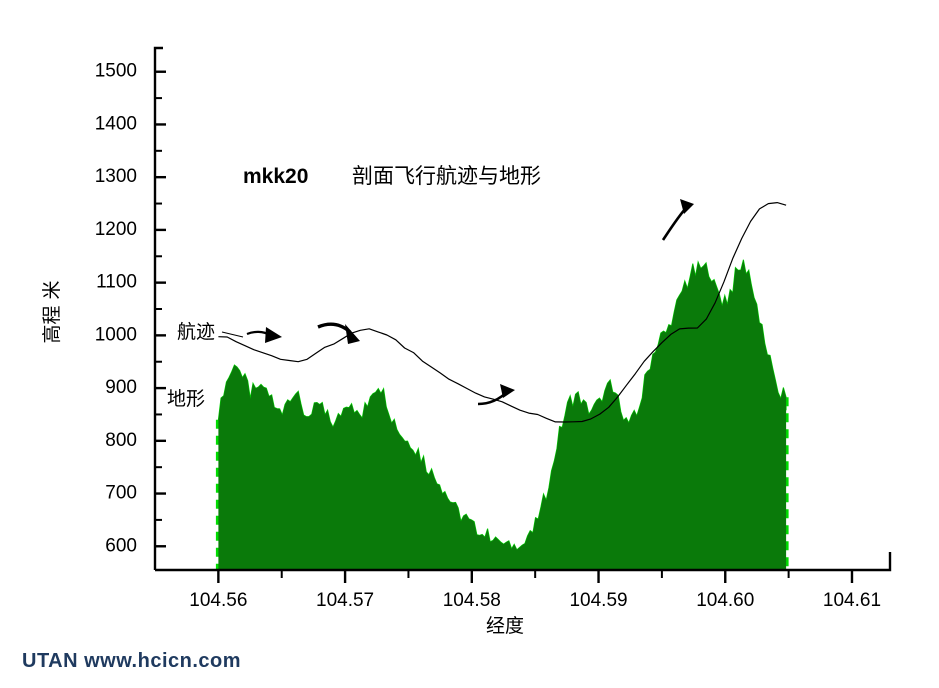 This screenshot has width=939, height=688. Describe the element at coordinates (186, 399) in the screenshot. I see `annotation-label-terrain: 地形` at that location.